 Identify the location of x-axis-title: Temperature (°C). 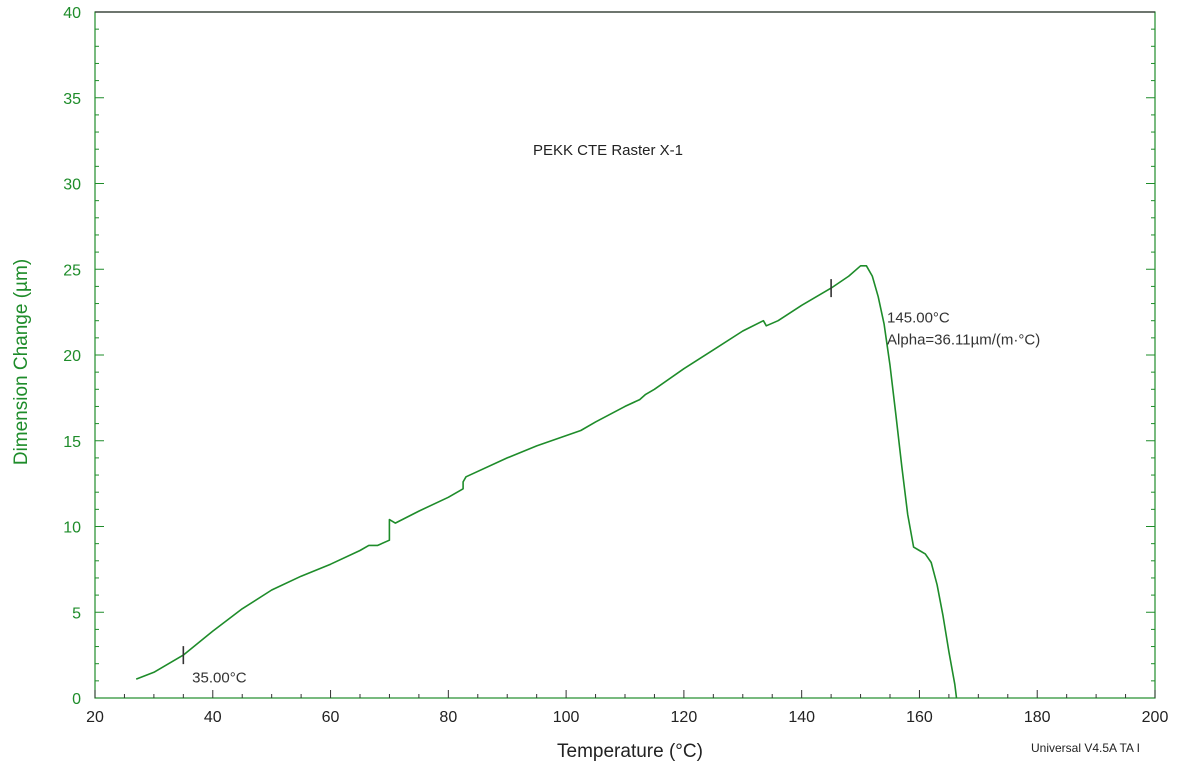
(630, 751).